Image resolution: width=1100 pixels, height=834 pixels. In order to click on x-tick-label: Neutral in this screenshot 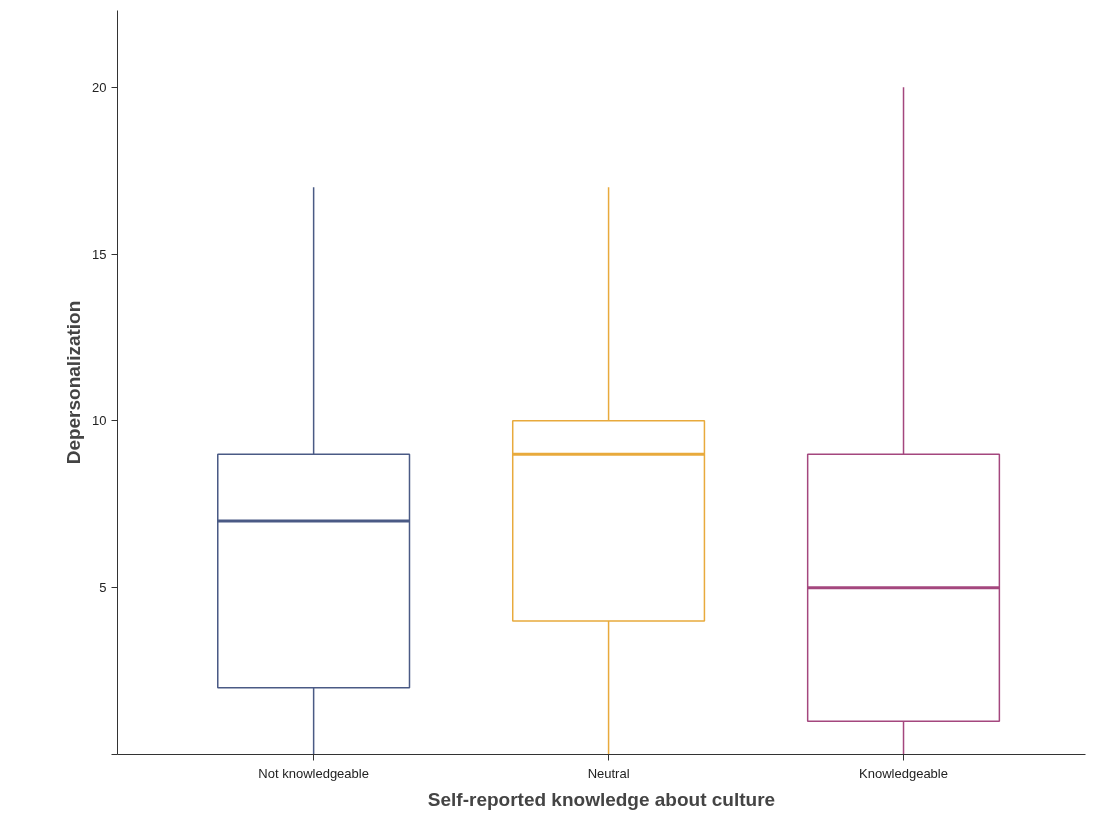, I will do `click(608, 773)`.